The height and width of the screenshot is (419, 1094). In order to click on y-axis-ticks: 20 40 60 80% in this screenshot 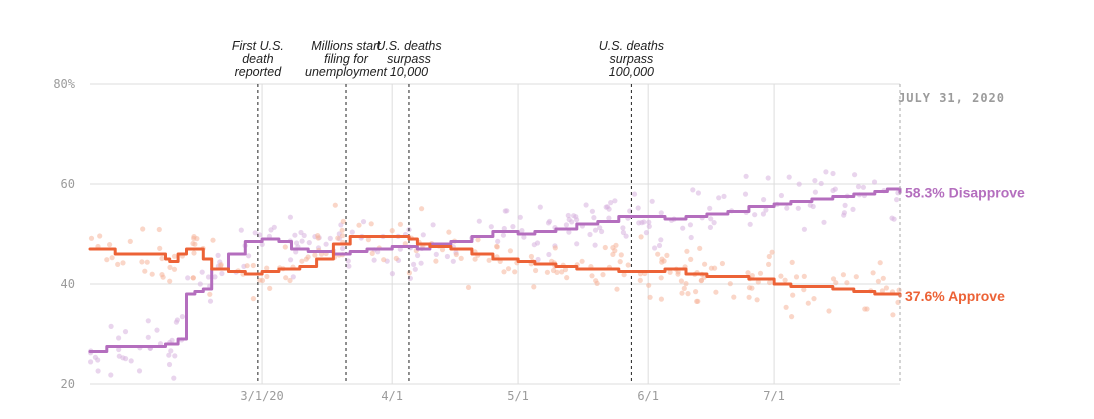, I will do `click(64, 234)`.